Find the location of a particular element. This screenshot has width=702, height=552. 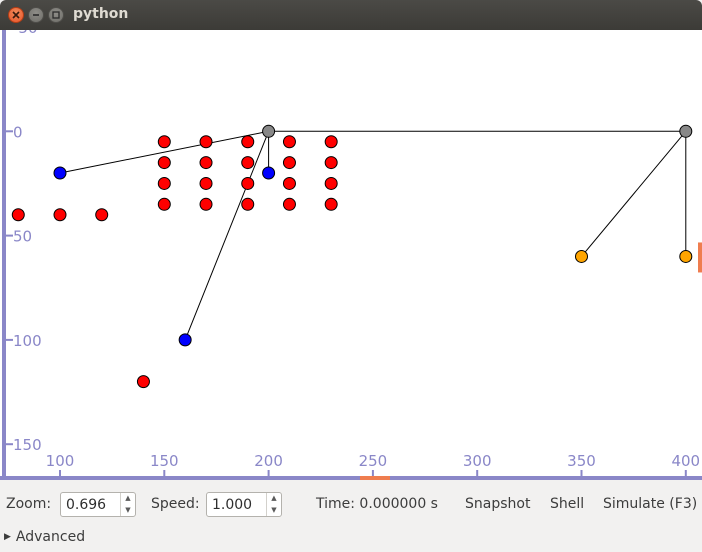

y-tick-label: 50 is located at coordinates (22, 237).